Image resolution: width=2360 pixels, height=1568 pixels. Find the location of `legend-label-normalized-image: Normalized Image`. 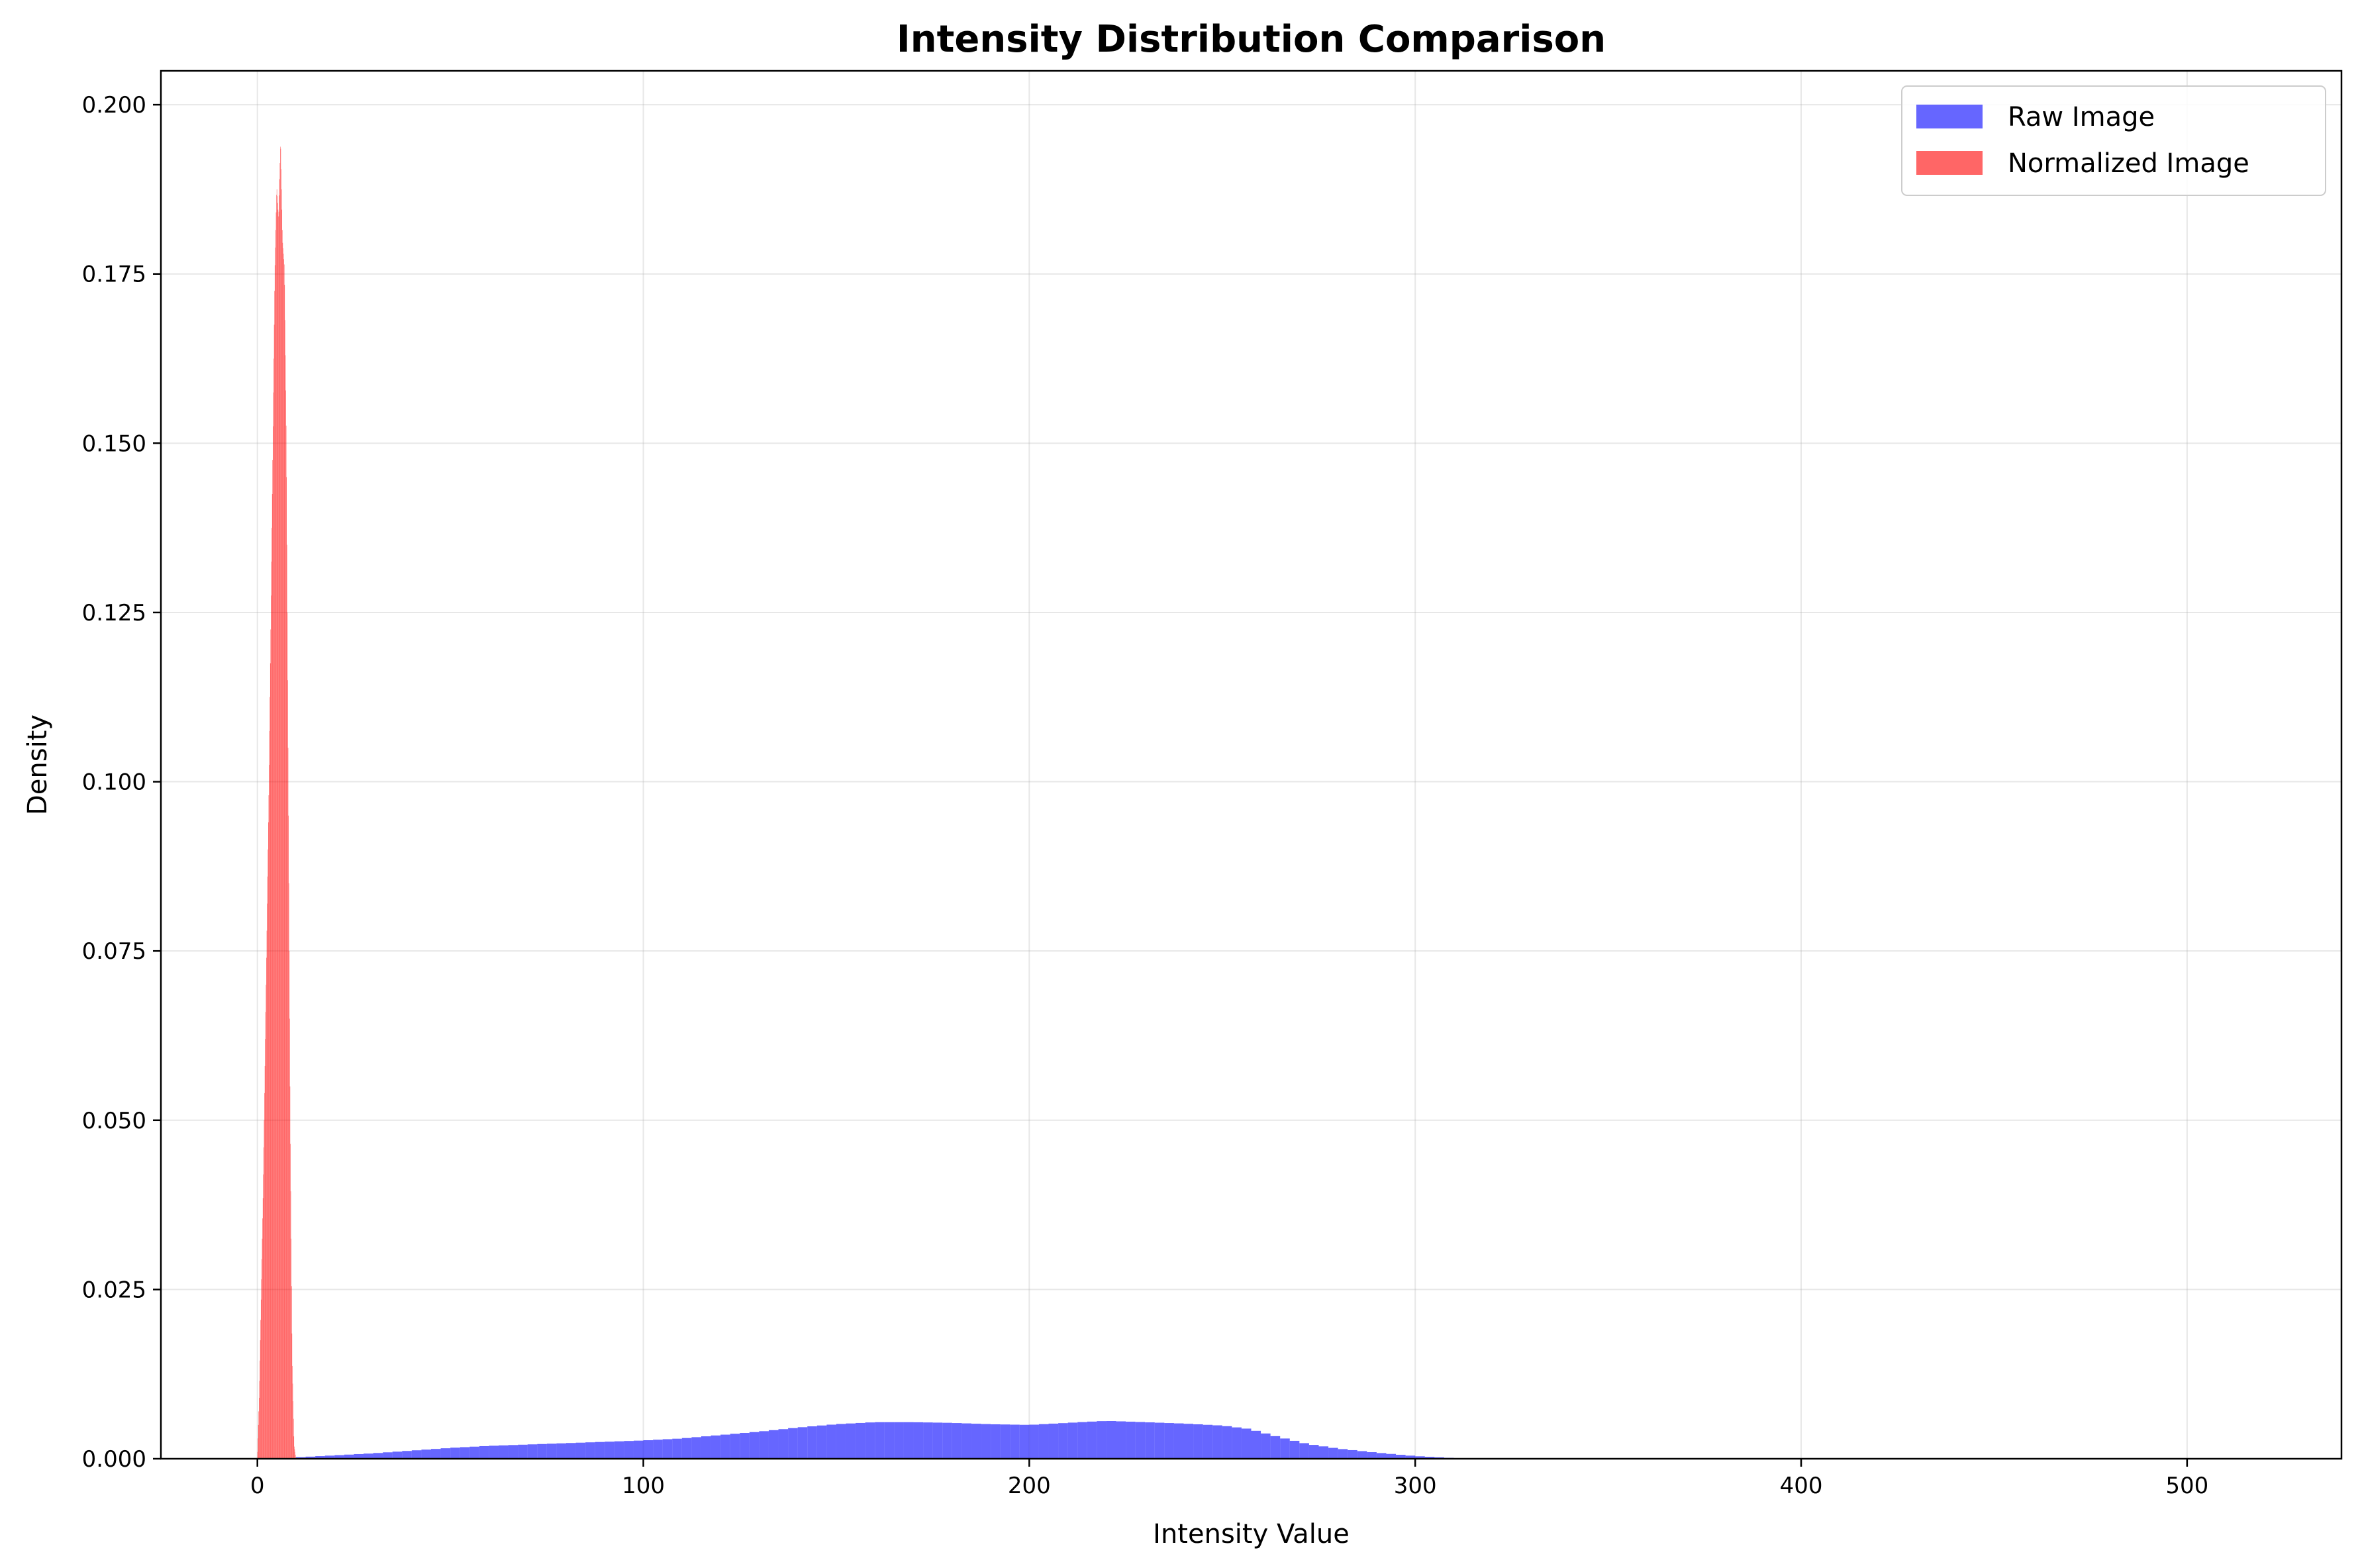

legend-label-normalized-image: Normalized Image is located at coordinates (2128, 163).